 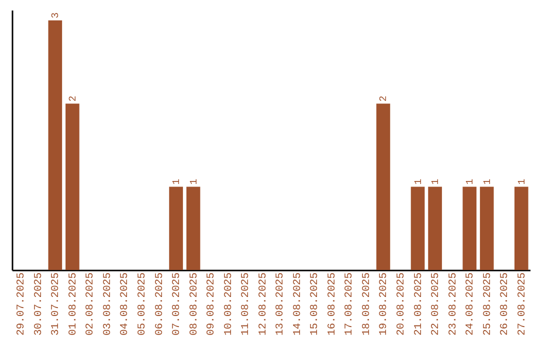 I want to click on x-tick-label: 12.08.2025, so click(x=263, y=304).